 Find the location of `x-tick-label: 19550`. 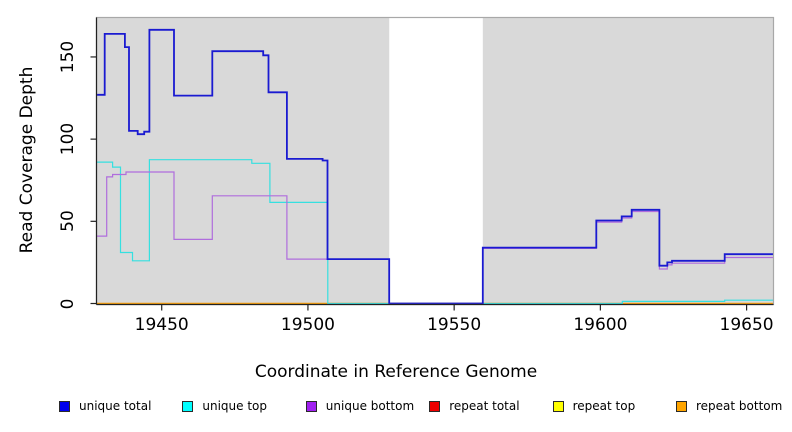

x-tick-label: 19550 is located at coordinates (454, 325).